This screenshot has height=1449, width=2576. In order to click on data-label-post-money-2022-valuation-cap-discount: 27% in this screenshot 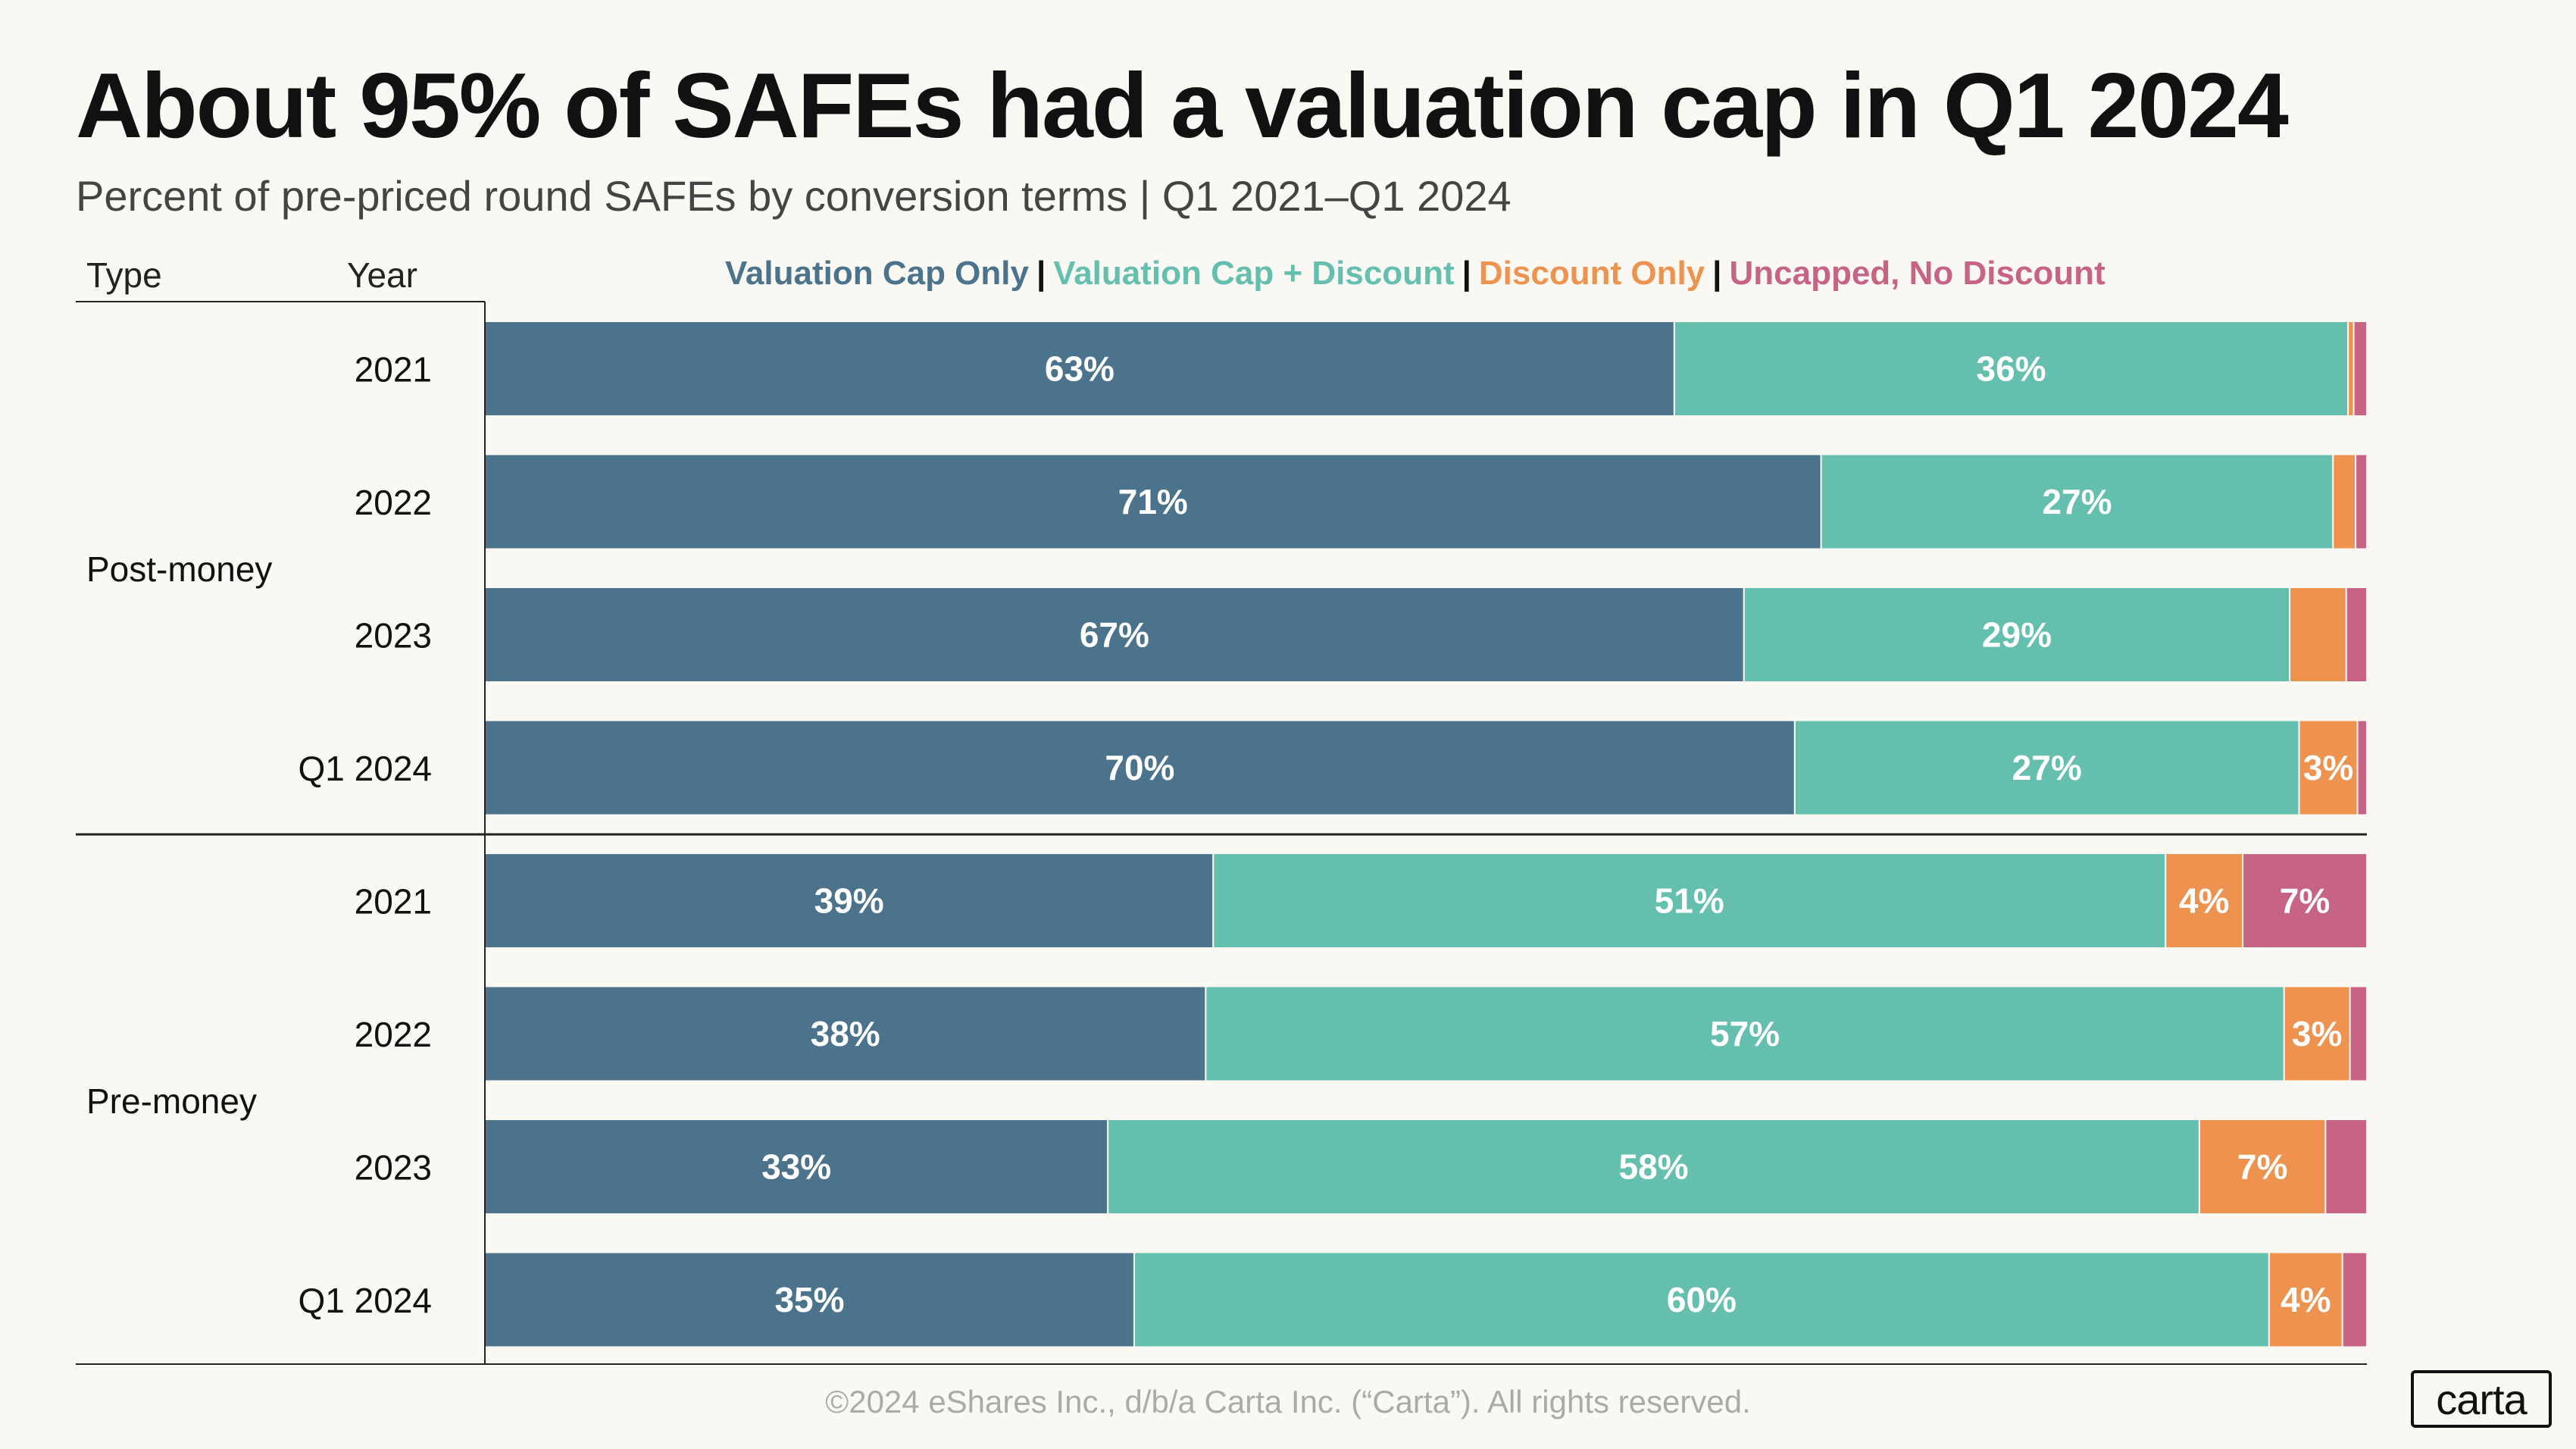, I will do `click(2077, 501)`.